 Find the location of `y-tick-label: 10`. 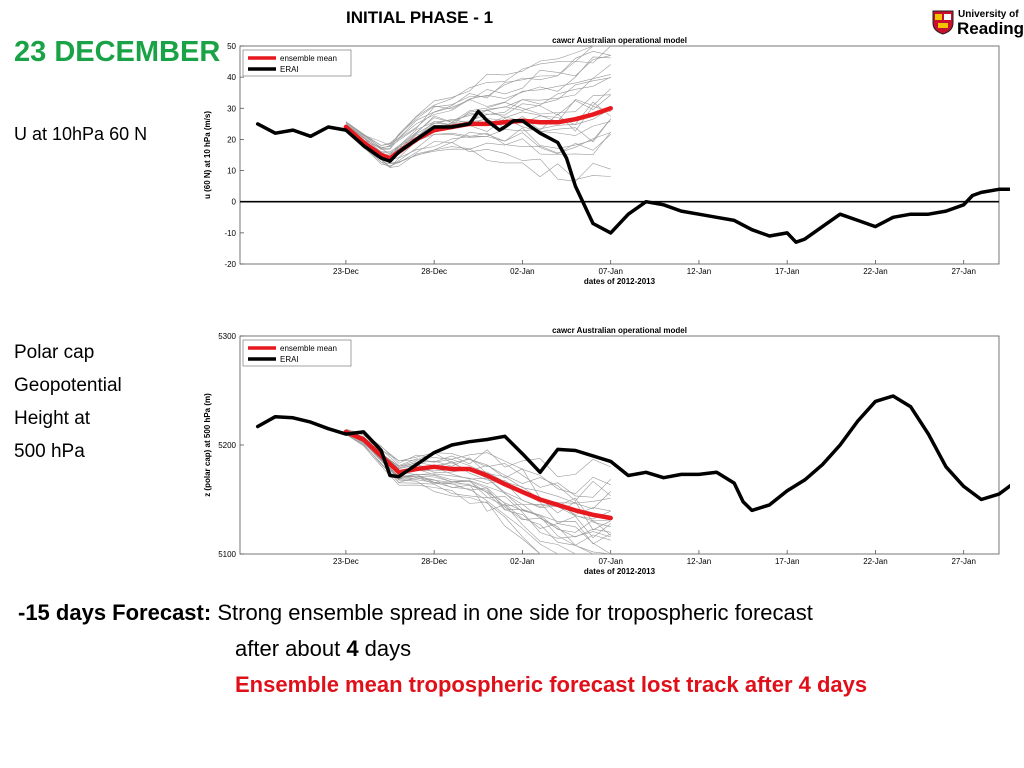

y-tick-label: 10 is located at coordinates (231, 171).